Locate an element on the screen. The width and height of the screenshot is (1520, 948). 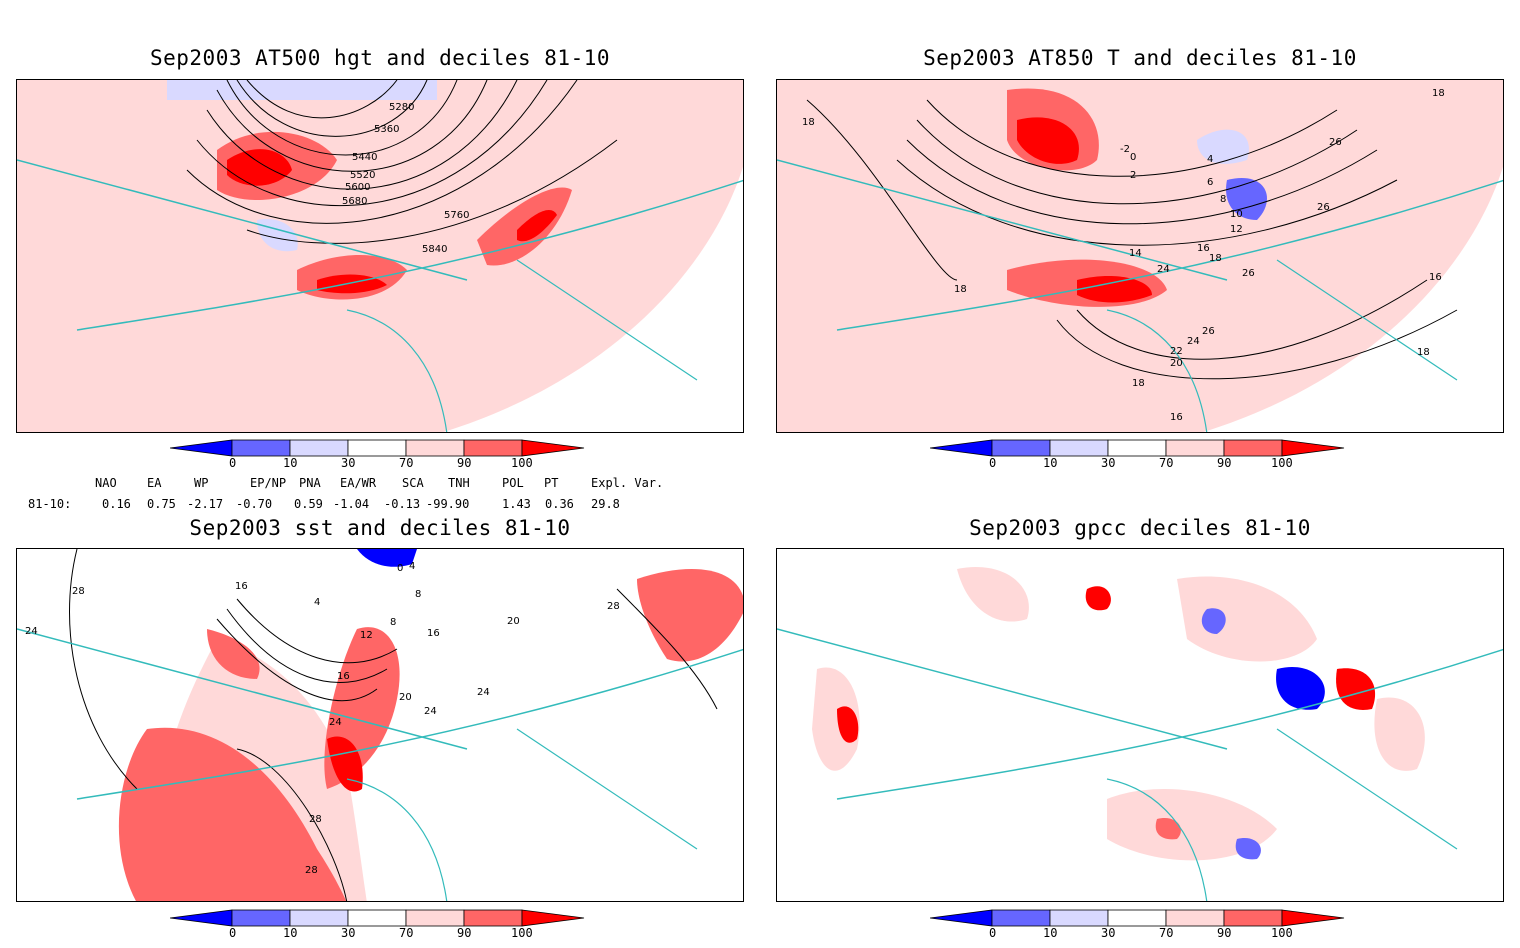
index-header-ea: EA is located at coordinates (154, 483).